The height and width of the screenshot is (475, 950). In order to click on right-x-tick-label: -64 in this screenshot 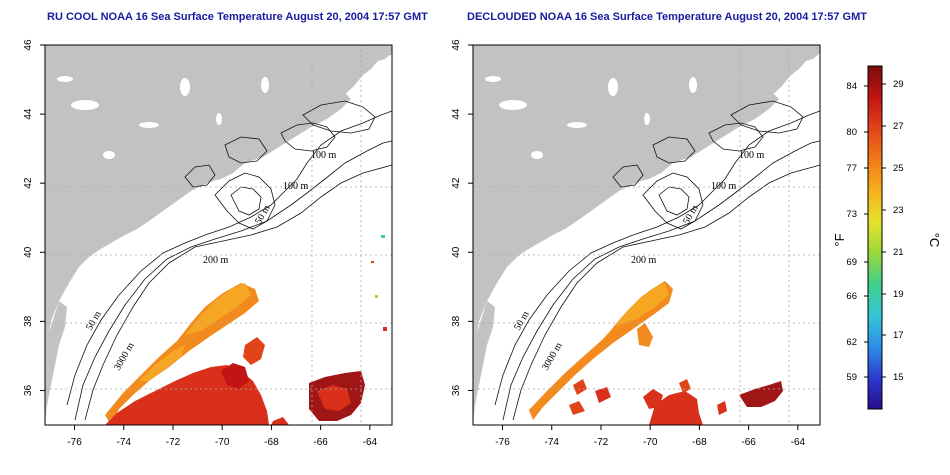, I will do `click(798, 442)`.